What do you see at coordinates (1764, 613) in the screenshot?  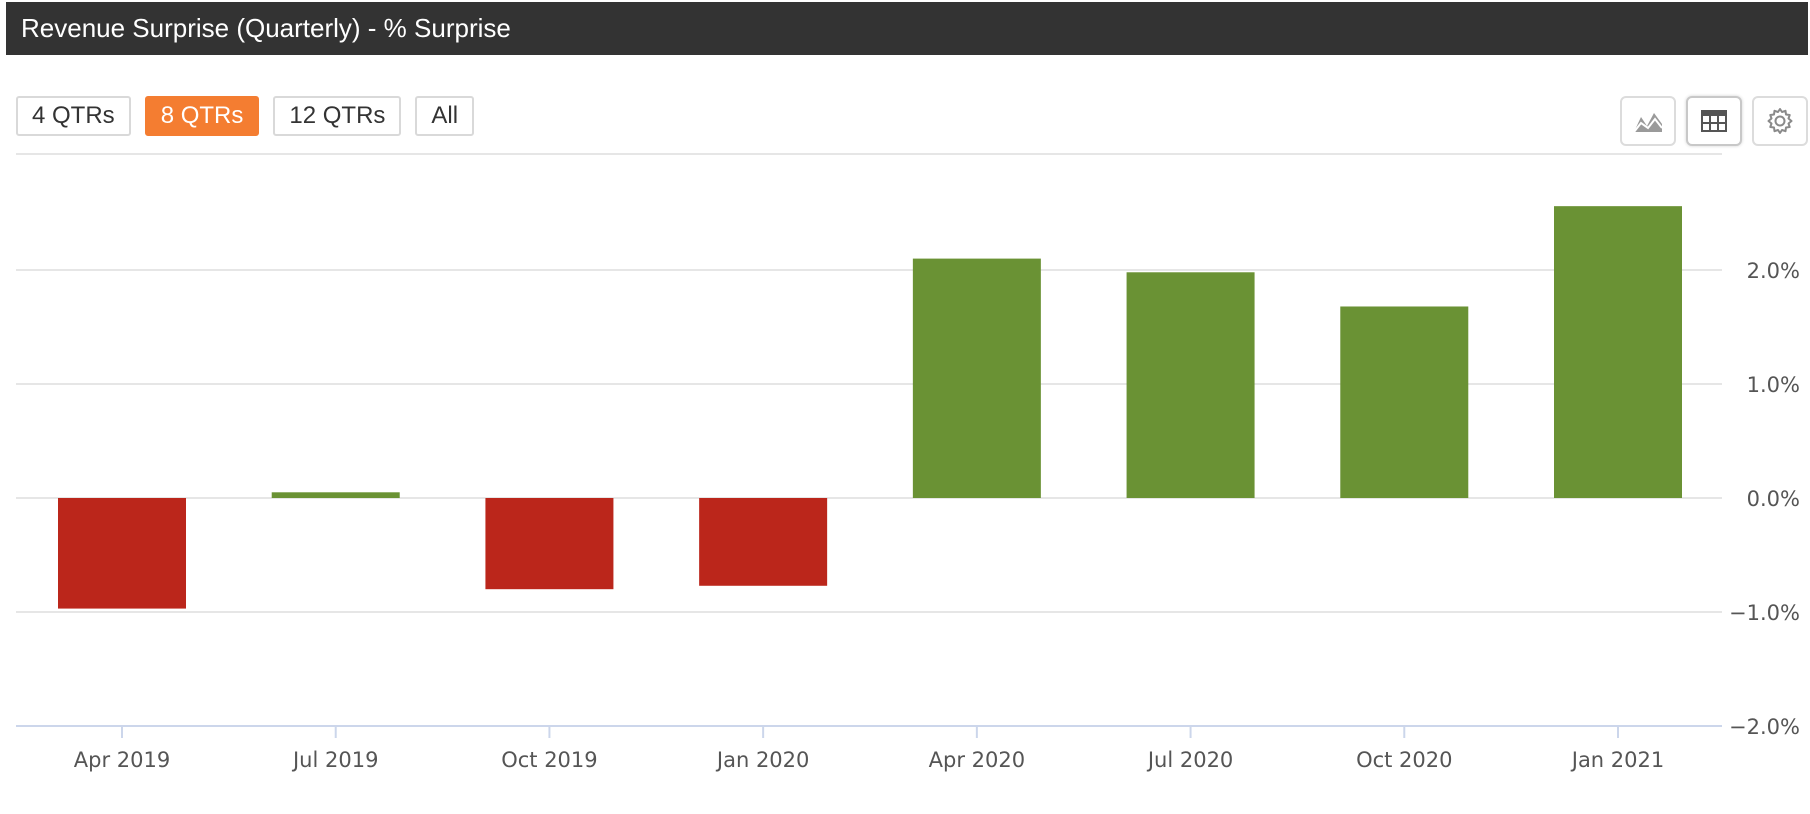 I see `y-tick-label: −1.0%` at bounding box center [1764, 613].